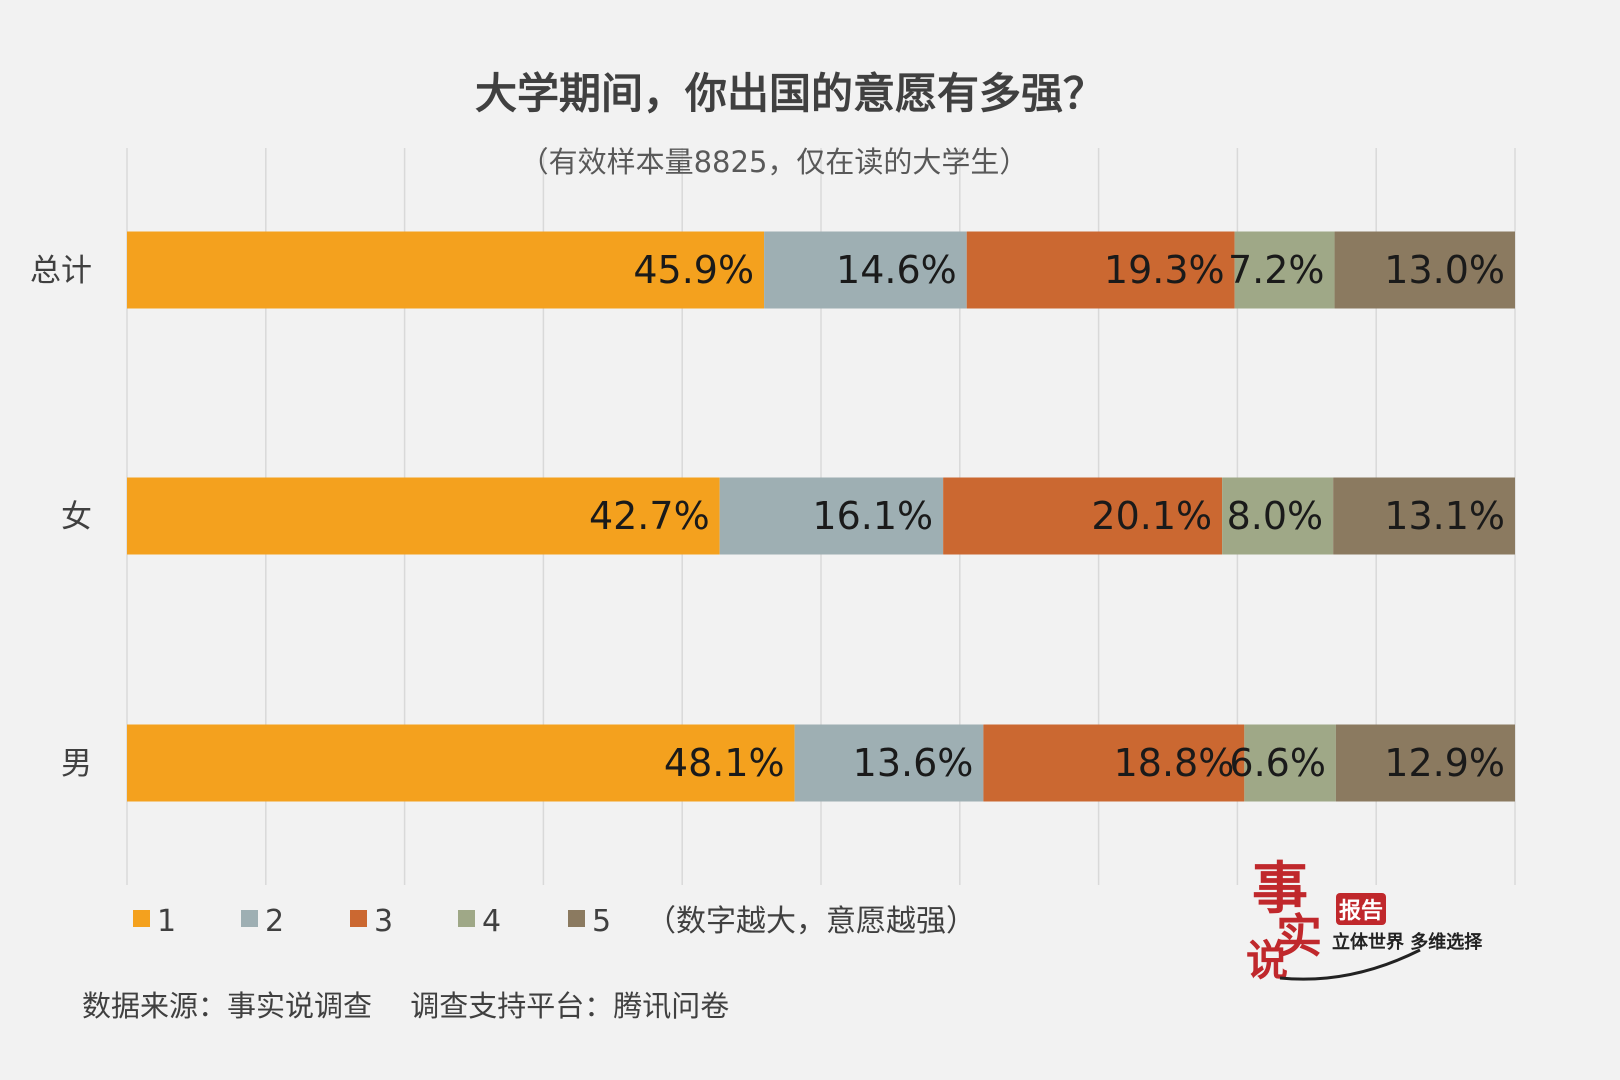  Describe the element at coordinates (649, 516) in the screenshot. I see `data-label: 42.7%` at that location.